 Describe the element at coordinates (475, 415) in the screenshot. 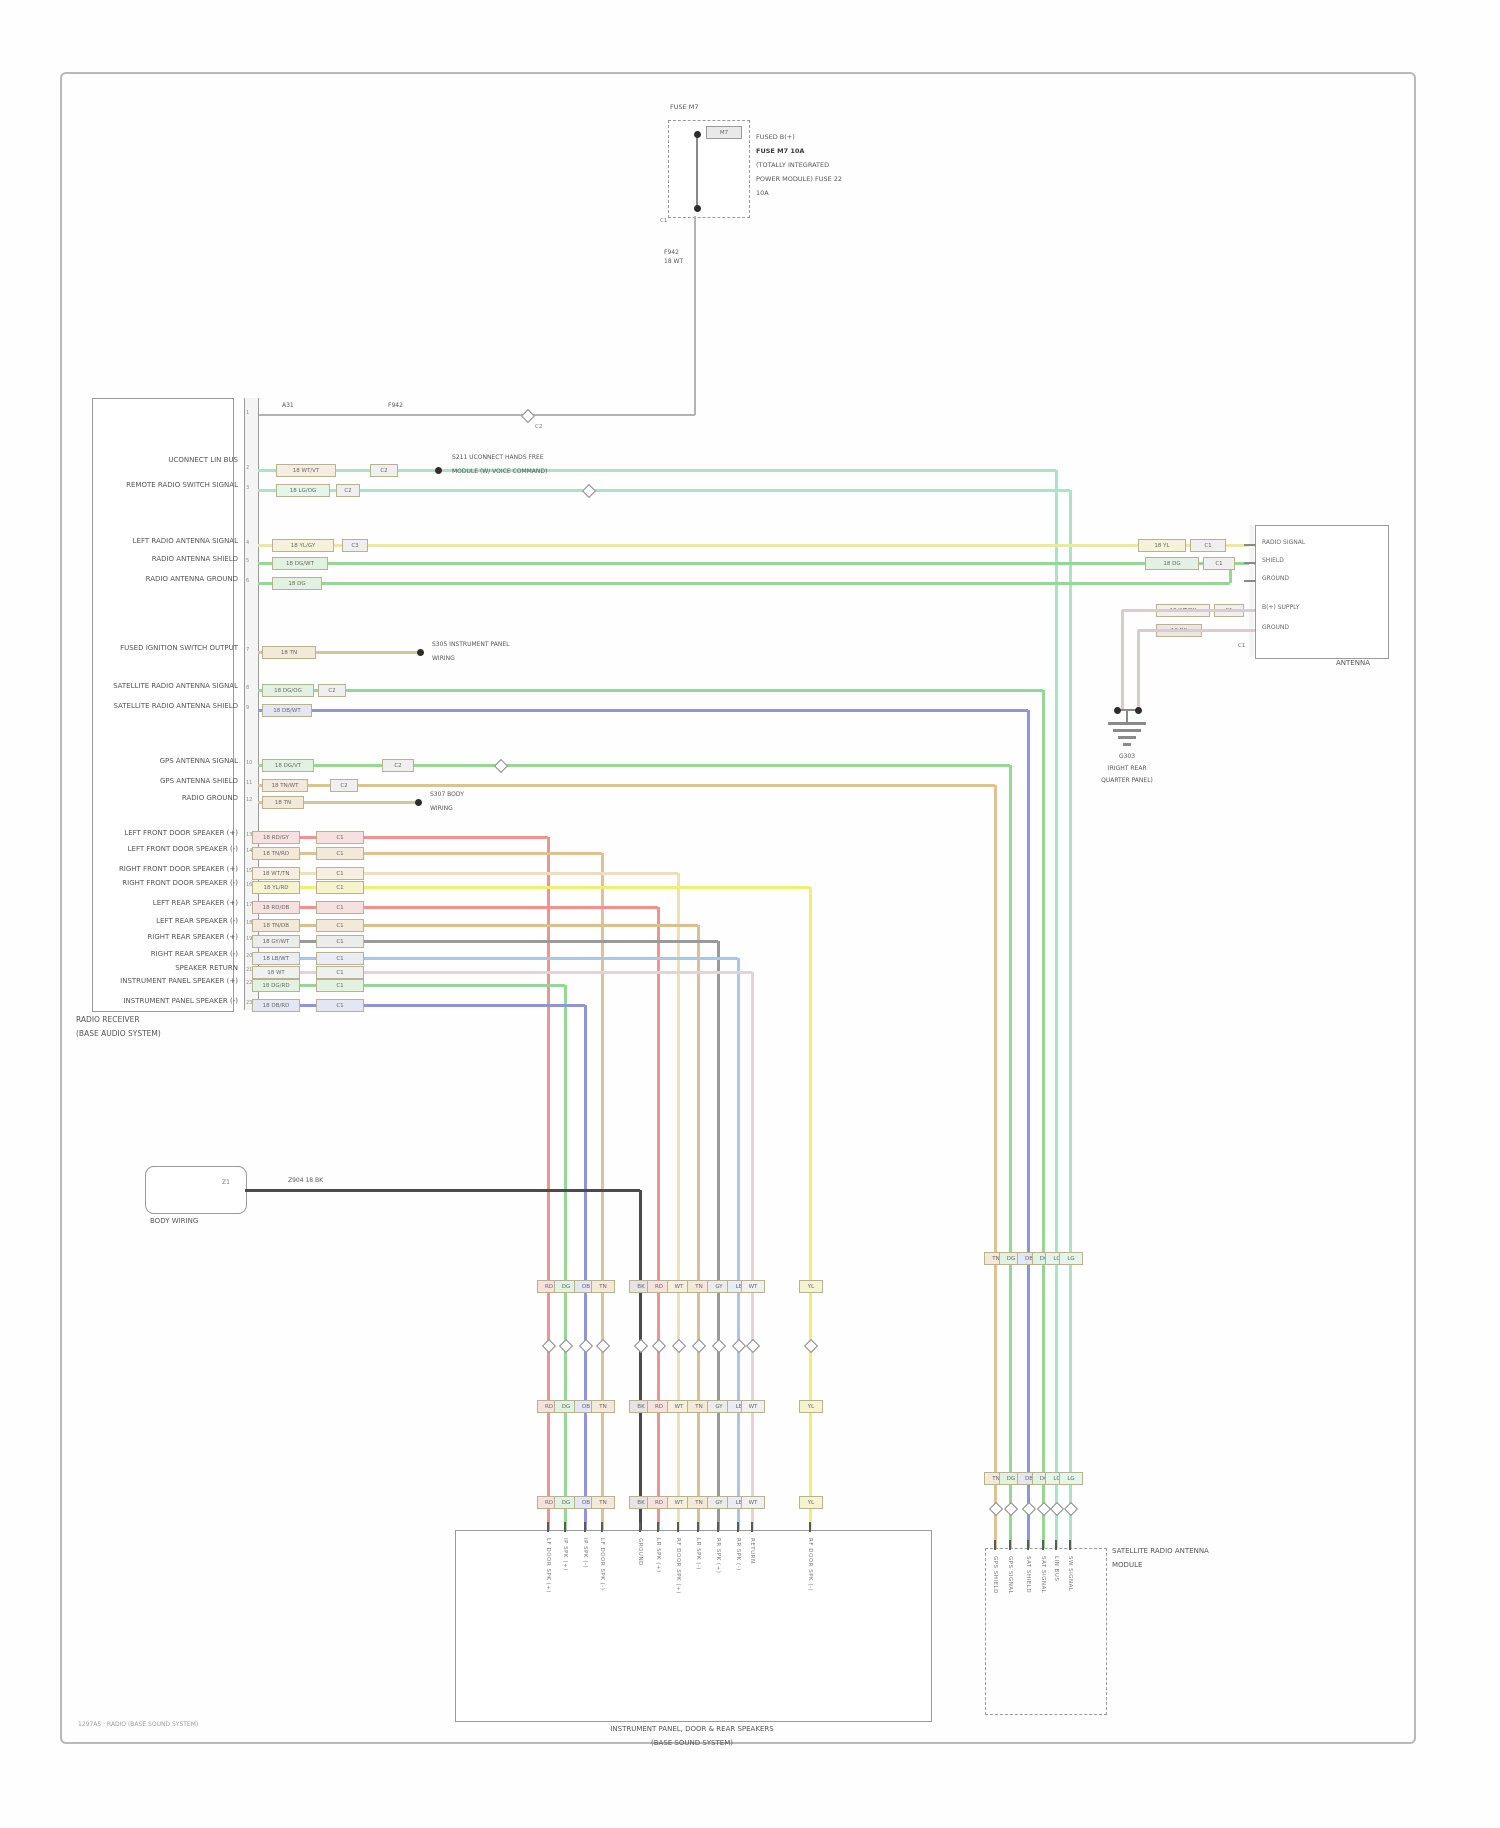

I see `fused-b+-wire` at that location.